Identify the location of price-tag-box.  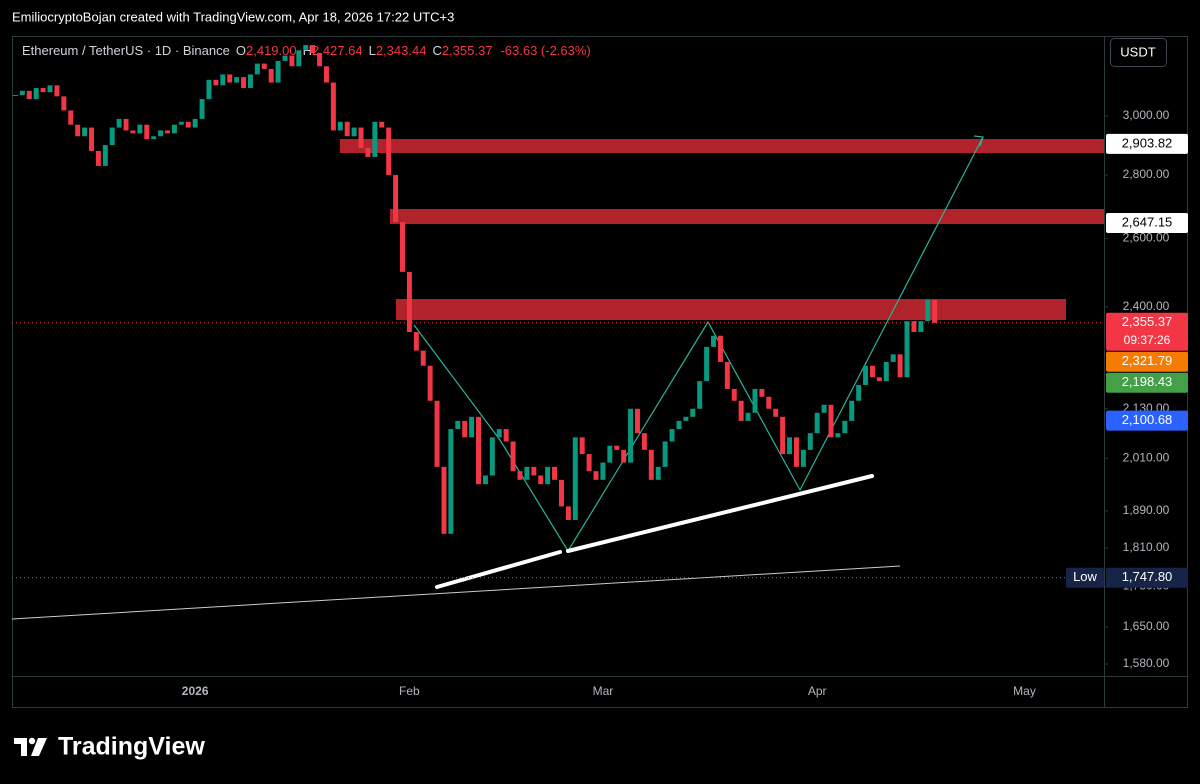
(1085, 577).